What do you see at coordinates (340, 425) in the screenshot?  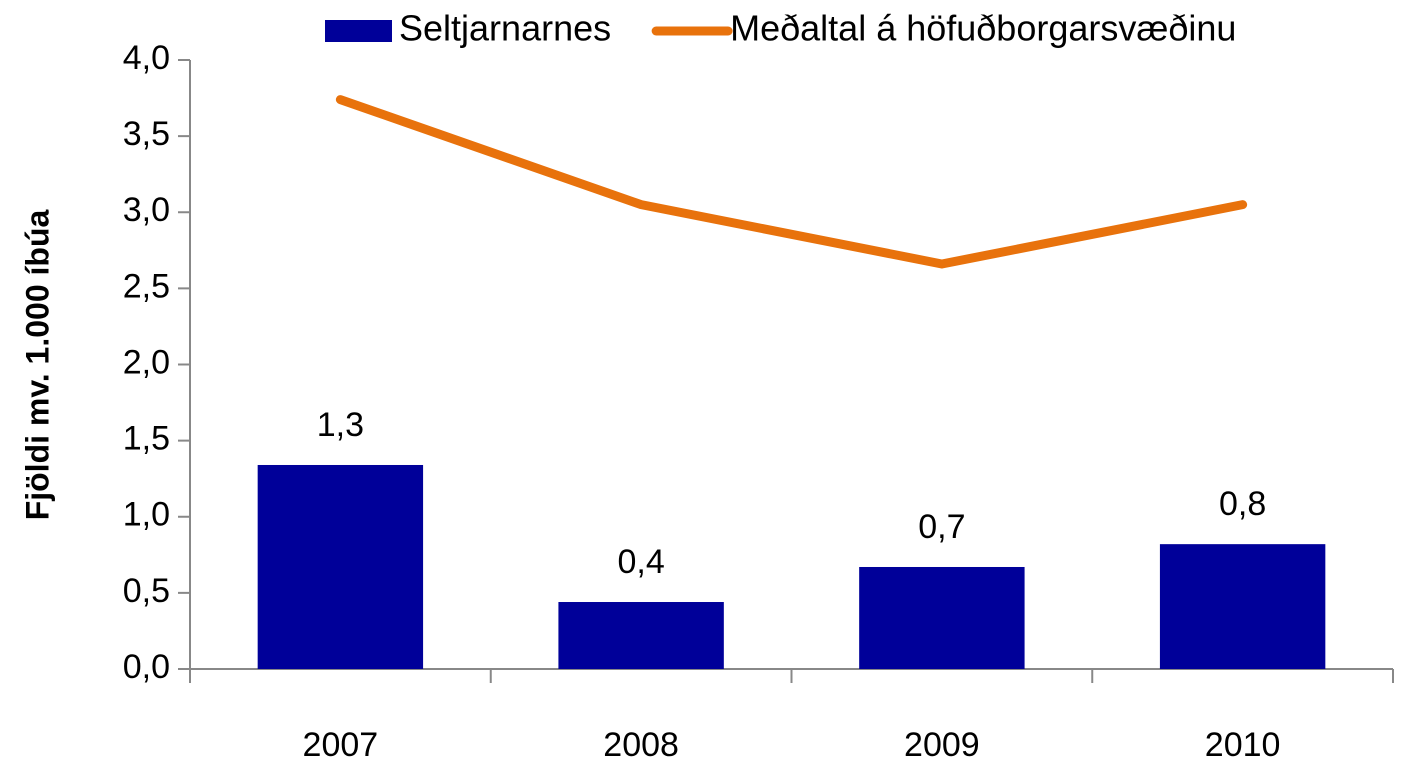 I see `data-label: 1,3` at bounding box center [340, 425].